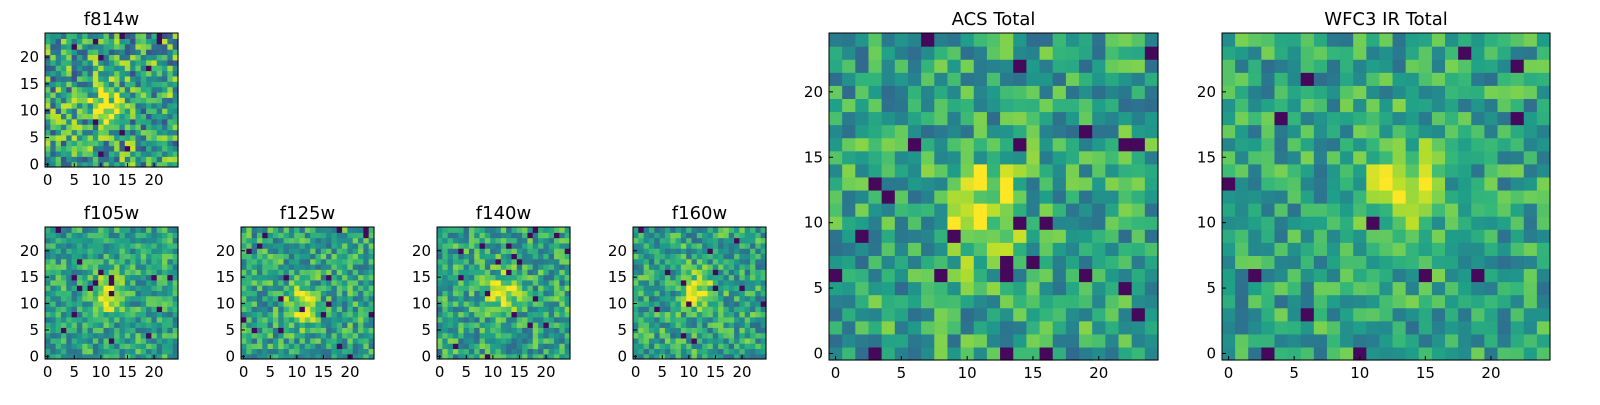 This screenshot has width=1600, height=405. What do you see at coordinates (466, 372) in the screenshot?
I see `x-tick-label: 5` at bounding box center [466, 372].